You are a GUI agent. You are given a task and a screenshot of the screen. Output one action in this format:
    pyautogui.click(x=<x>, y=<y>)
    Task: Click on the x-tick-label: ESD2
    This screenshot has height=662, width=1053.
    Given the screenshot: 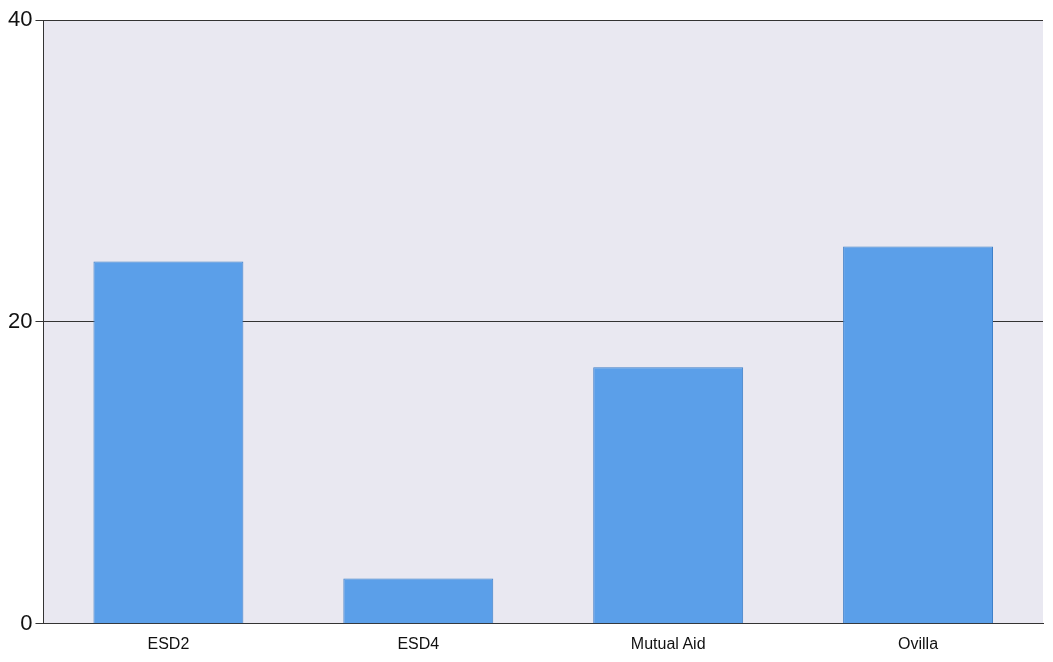 What is the action you would take?
    pyautogui.click(x=168, y=643)
    